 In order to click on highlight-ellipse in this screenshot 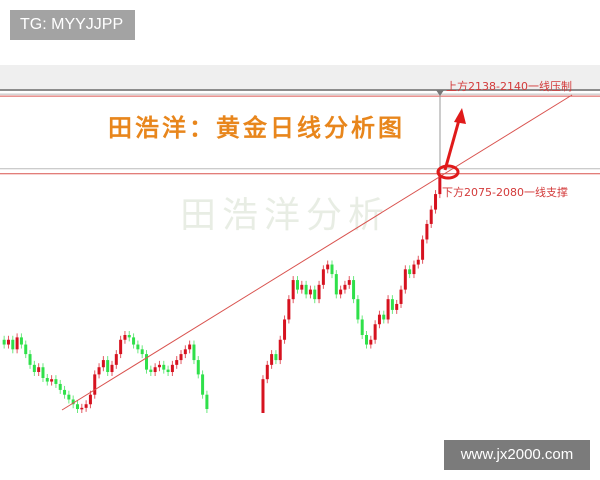, I will do `click(448, 172)`.